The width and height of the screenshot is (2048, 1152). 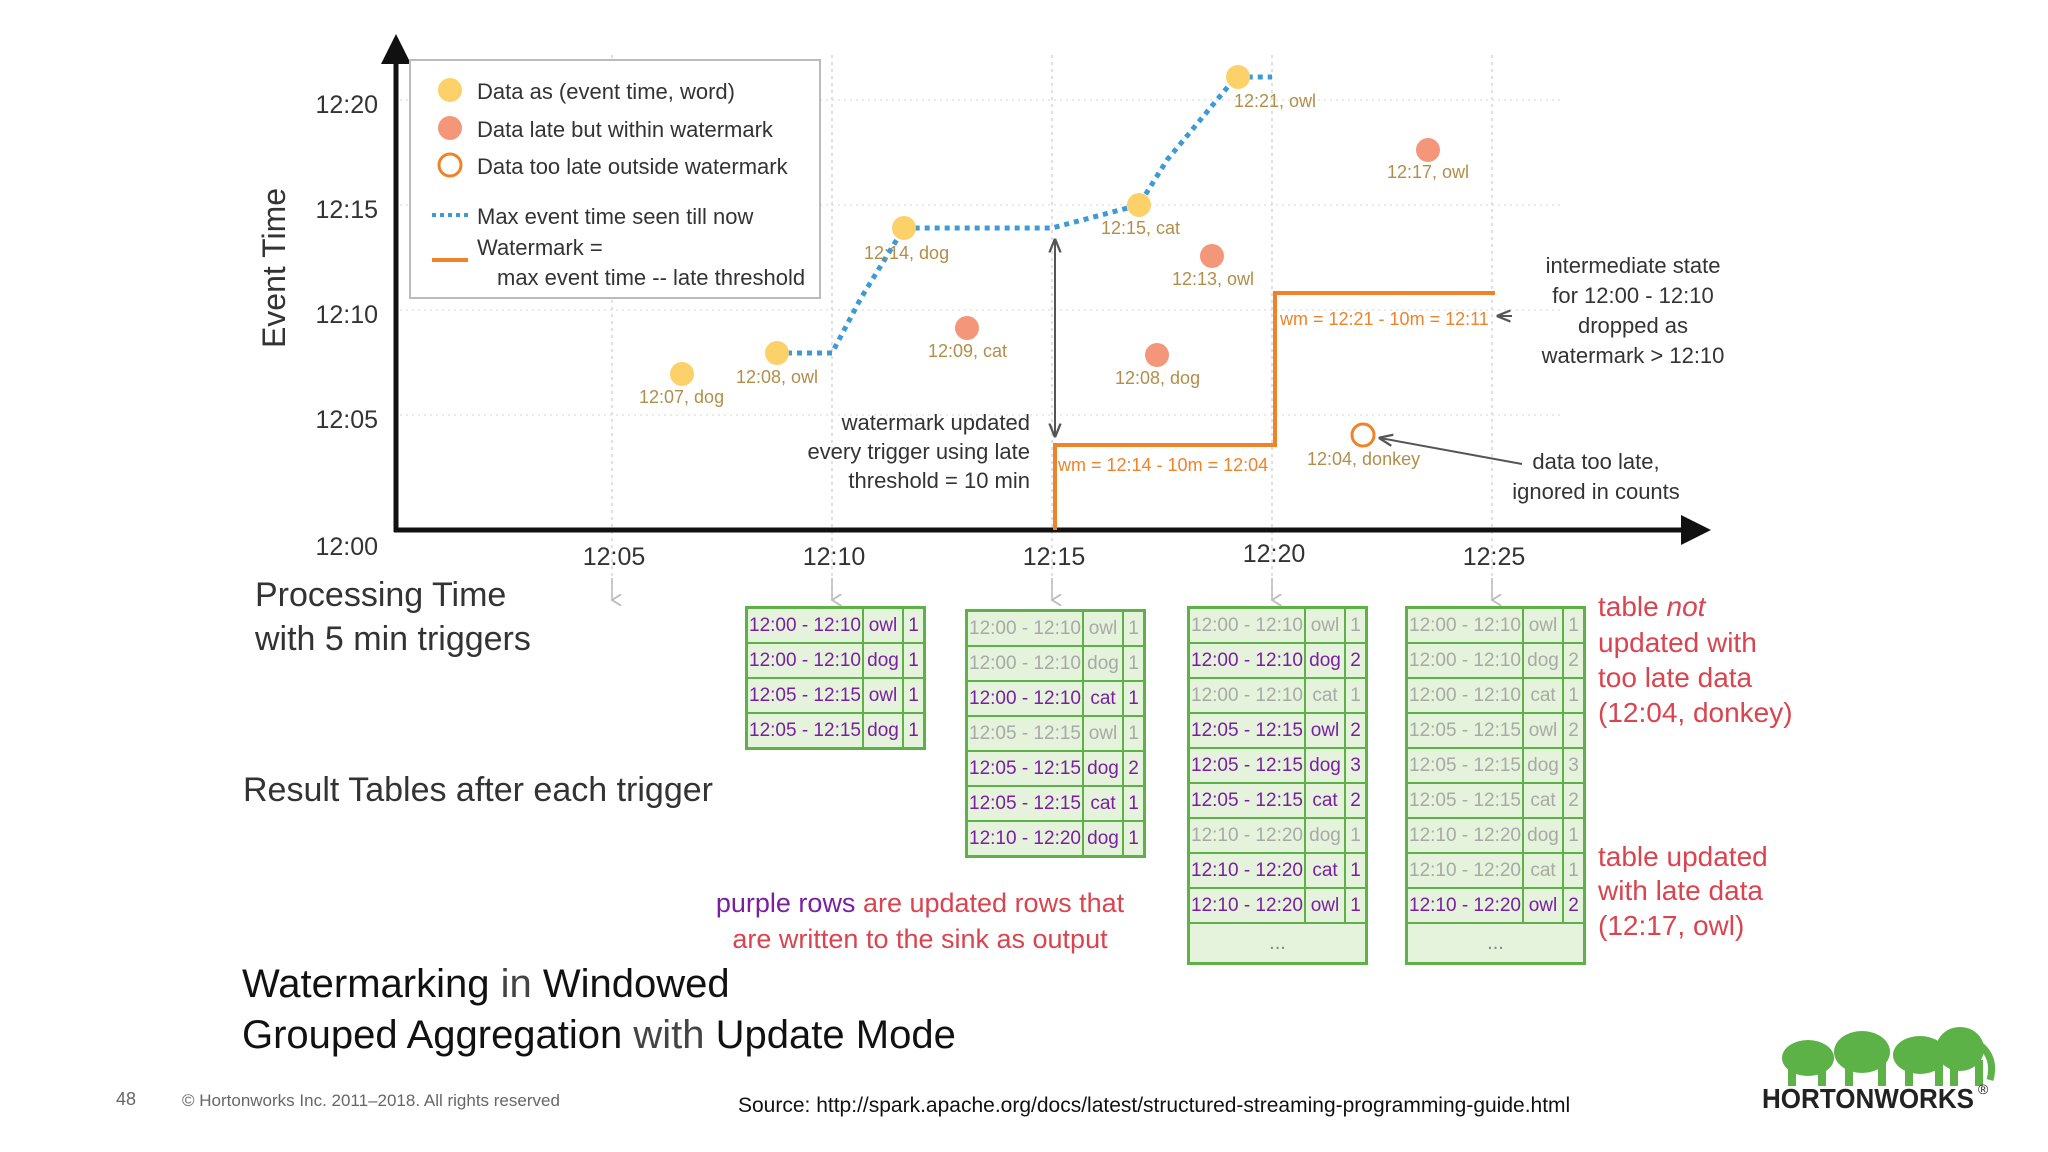 I want to click on updated-table-row: 12:05 - 12:15 dog 3, so click(x=1277, y=764).